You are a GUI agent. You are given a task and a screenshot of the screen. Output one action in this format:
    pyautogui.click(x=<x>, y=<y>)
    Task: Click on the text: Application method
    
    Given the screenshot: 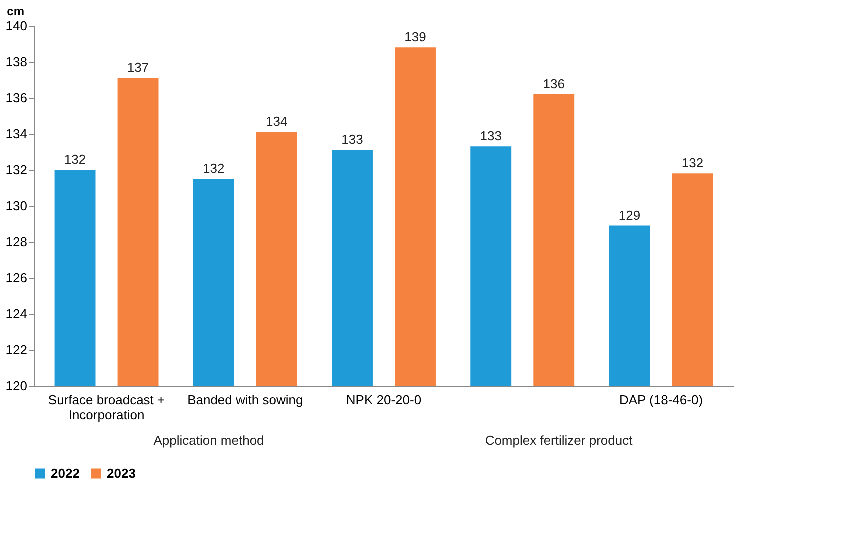 What is the action you would take?
    pyautogui.click(x=209, y=440)
    